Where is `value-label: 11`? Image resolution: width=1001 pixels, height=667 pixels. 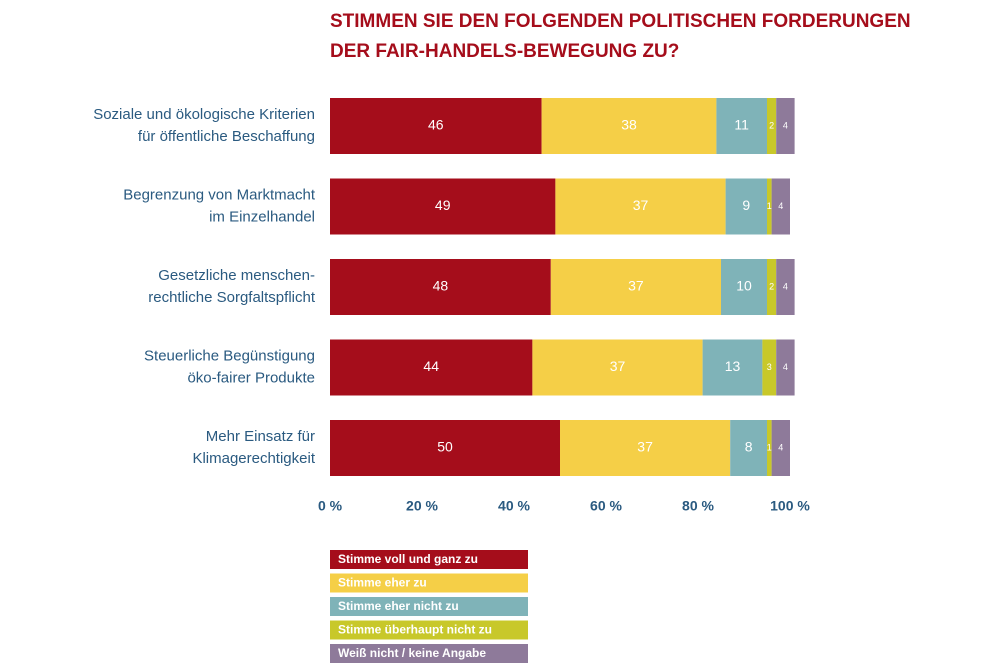
value-label: 11 is located at coordinates (741, 125).